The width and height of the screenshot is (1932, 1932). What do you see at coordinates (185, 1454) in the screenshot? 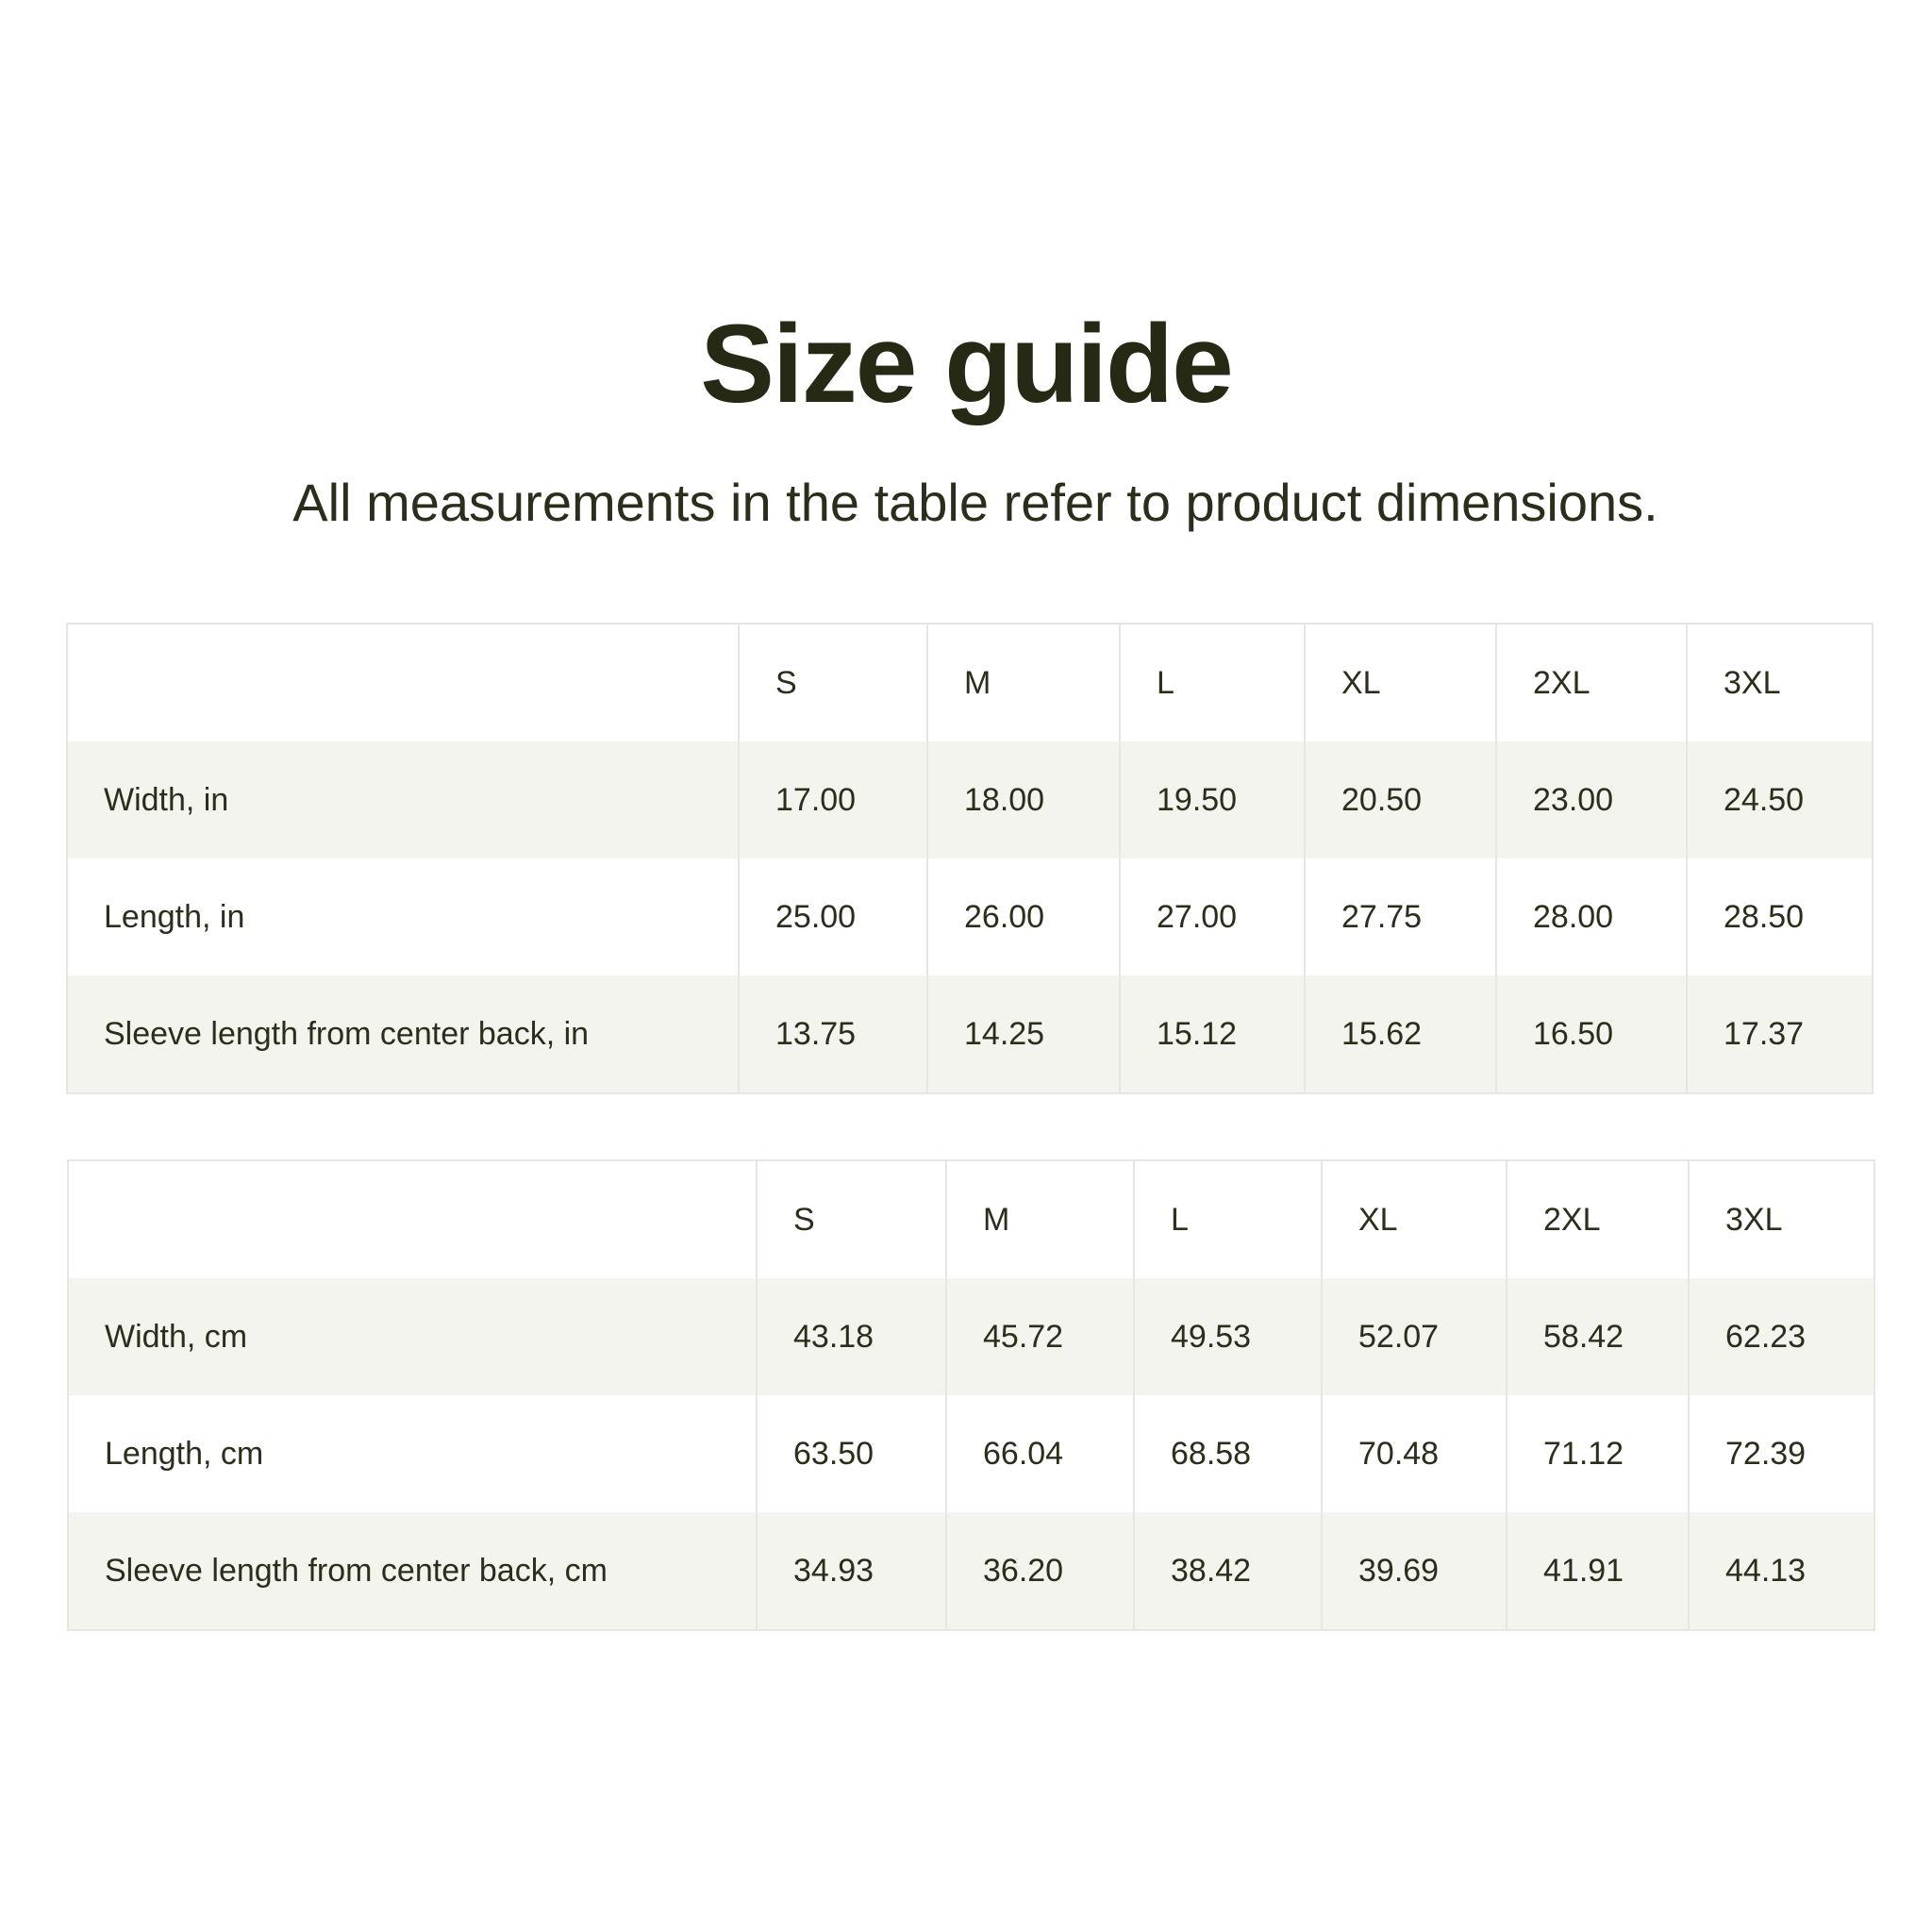
I see `row-label: Length, cm` at bounding box center [185, 1454].